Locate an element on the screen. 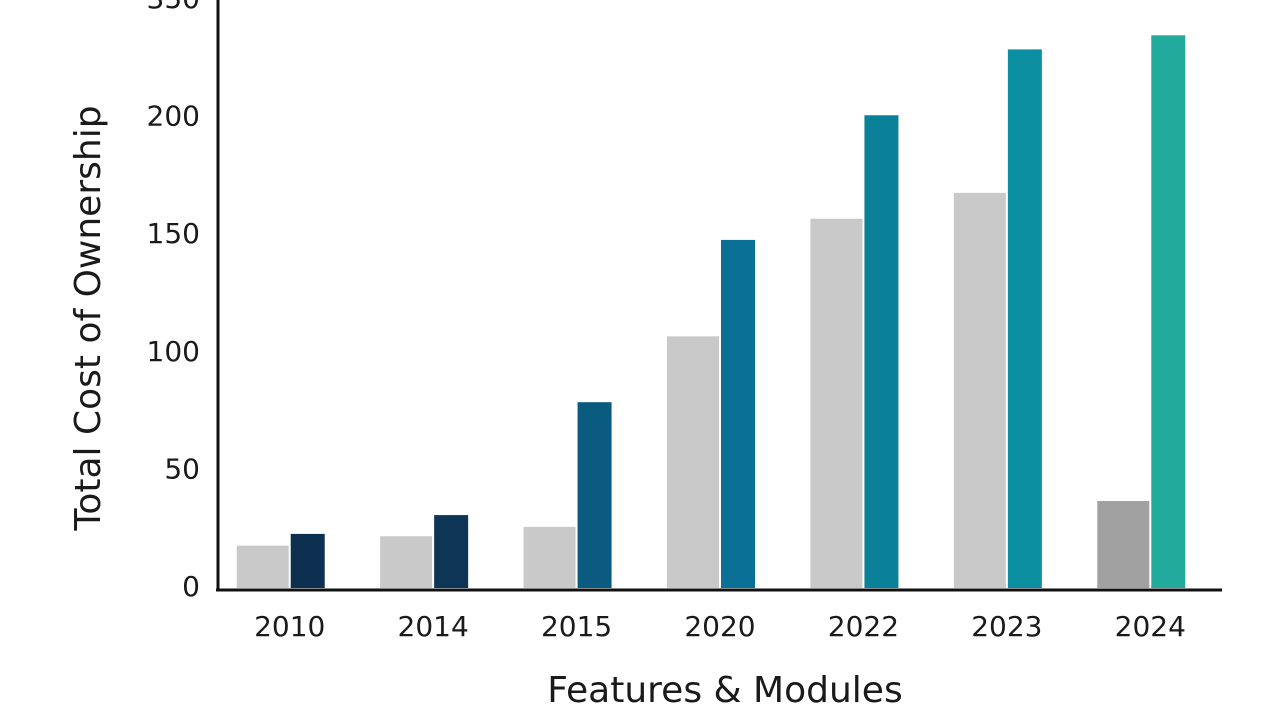 This screenshot has width=1280, height=720. y-tick-label: 350 is located at coordinates (173, 7).